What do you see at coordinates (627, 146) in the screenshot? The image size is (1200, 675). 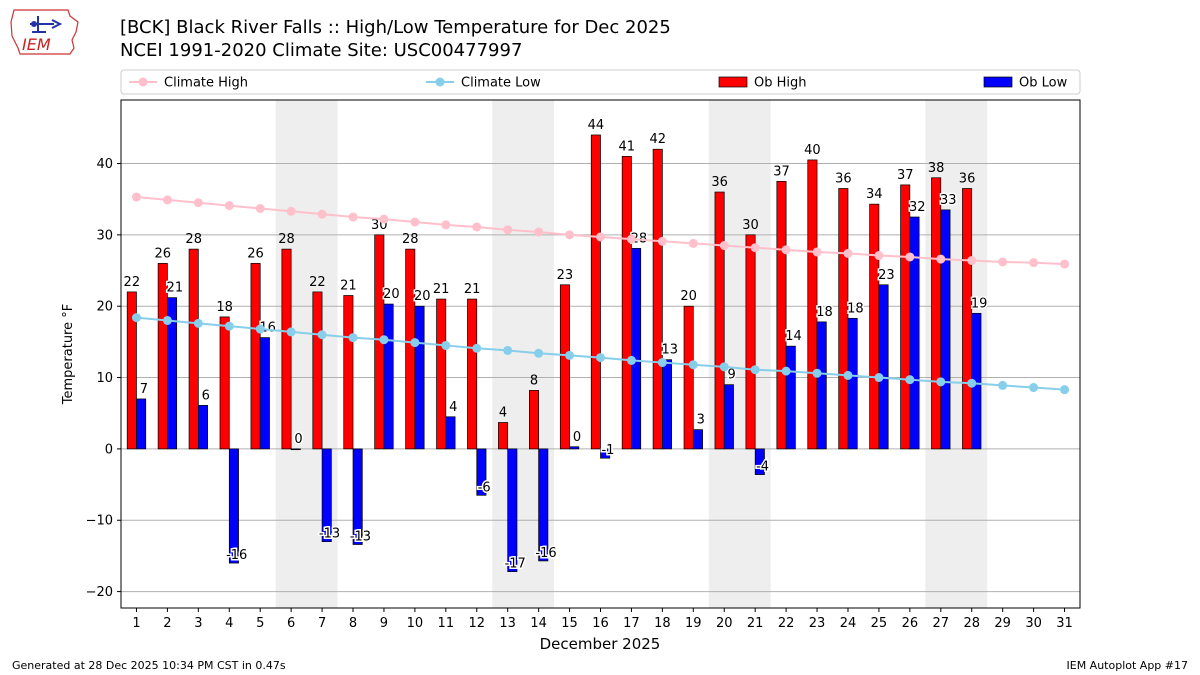 I see `ob-high-label: 41` at bounding box center [627, 146].